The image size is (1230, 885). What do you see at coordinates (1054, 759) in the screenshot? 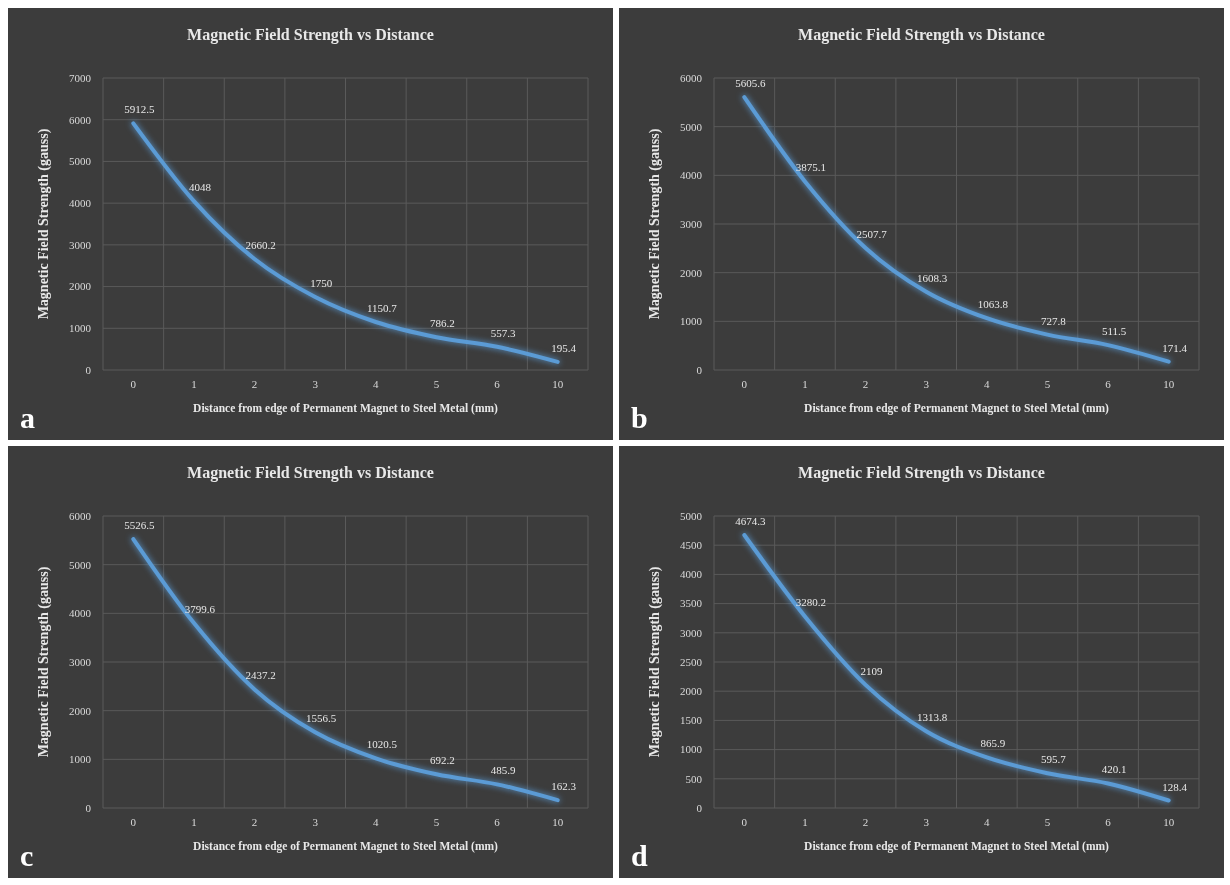
I see `data-label: 595.7` at bounding box center [1054, 759].